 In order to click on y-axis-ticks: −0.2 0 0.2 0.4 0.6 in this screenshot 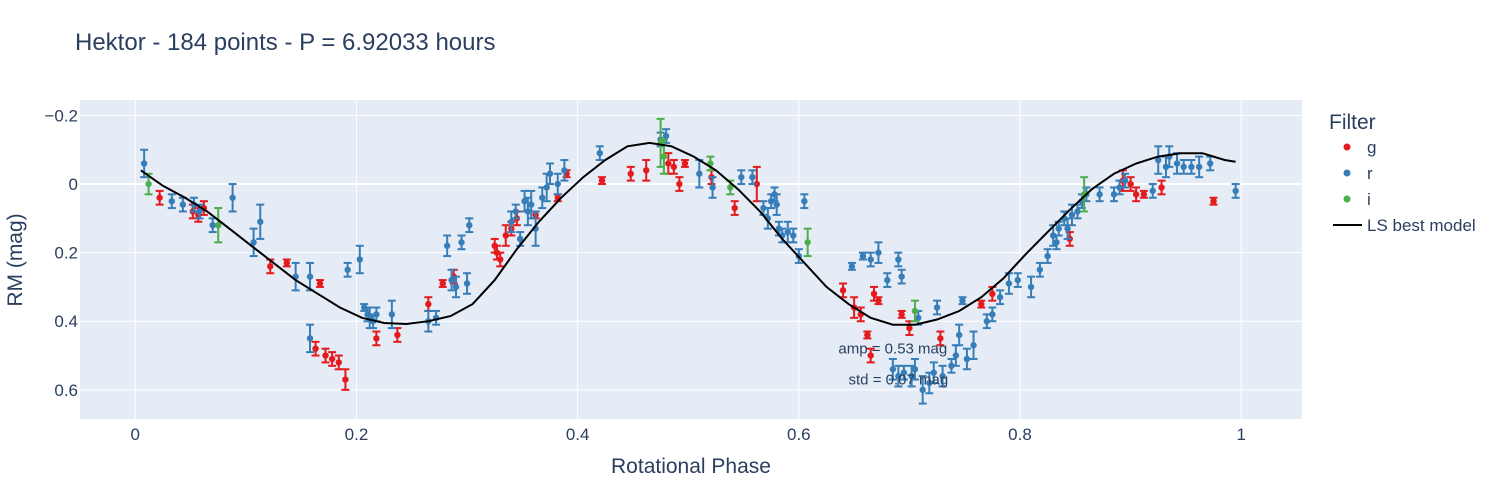, I will do `click(61, 252)`.